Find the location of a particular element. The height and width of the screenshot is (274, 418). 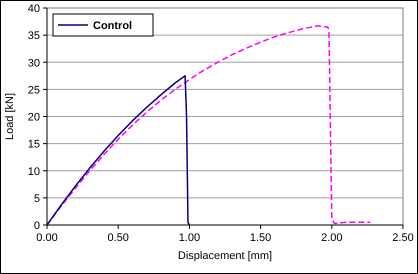

x-tick-label: 0.00 is located at coordinates (47, 238).